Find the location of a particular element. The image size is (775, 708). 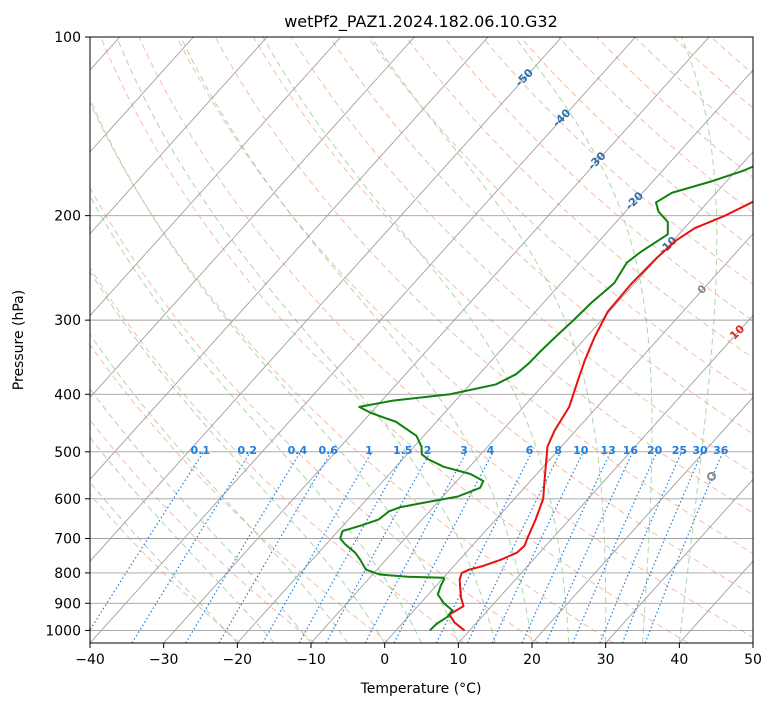

mixing-ratio-label: 0.1 is located at coordinates (201, 450).